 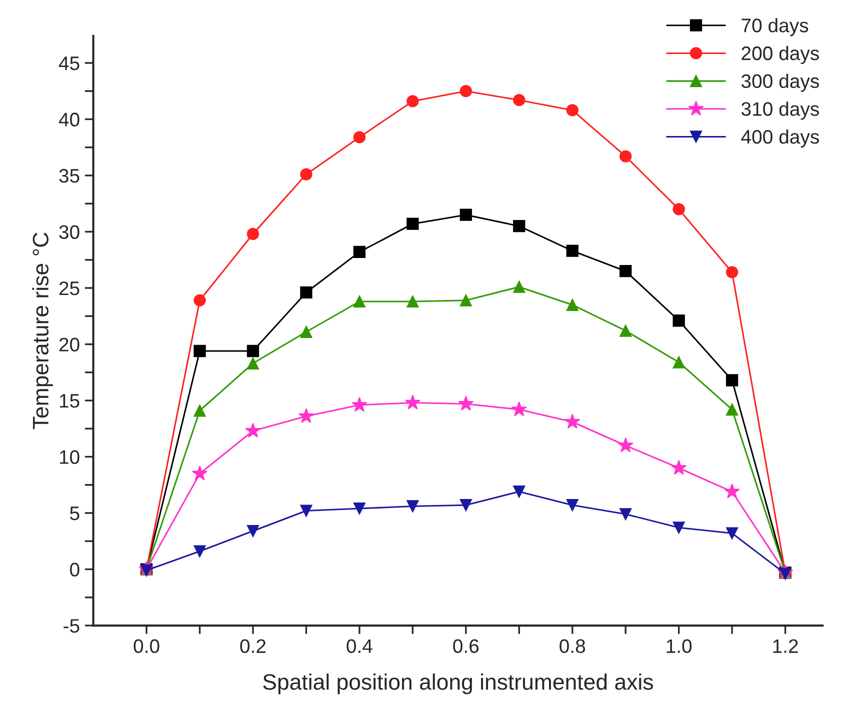 I want to click on x-tick-label: 1.2, so click(x=785, y=646).